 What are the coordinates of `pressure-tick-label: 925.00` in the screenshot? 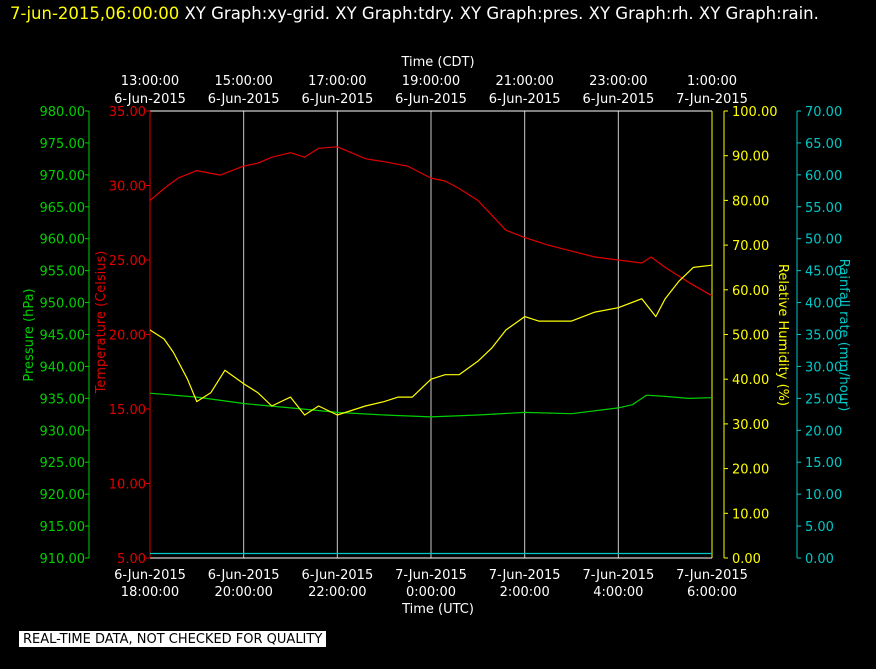 It's located at (63, 463).